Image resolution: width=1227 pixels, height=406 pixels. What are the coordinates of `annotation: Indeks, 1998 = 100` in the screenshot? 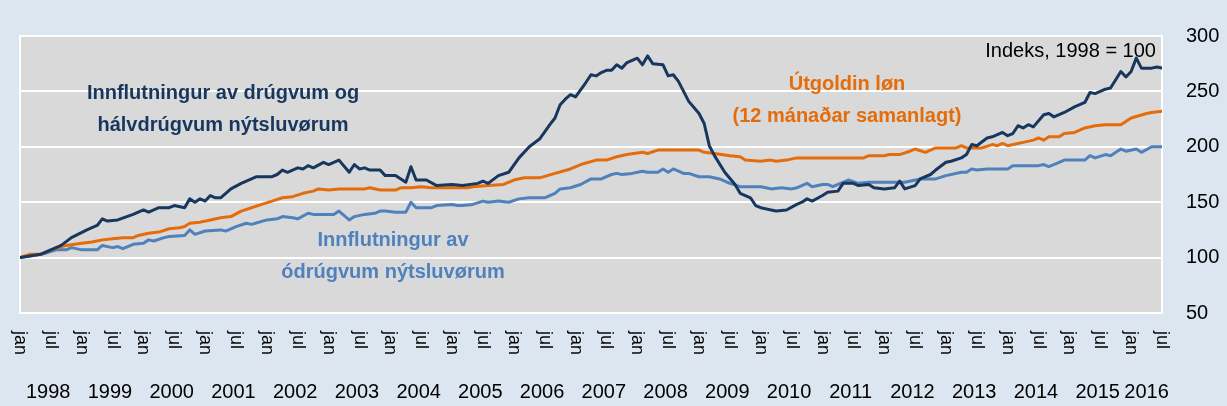 It's located at (1070, 49).